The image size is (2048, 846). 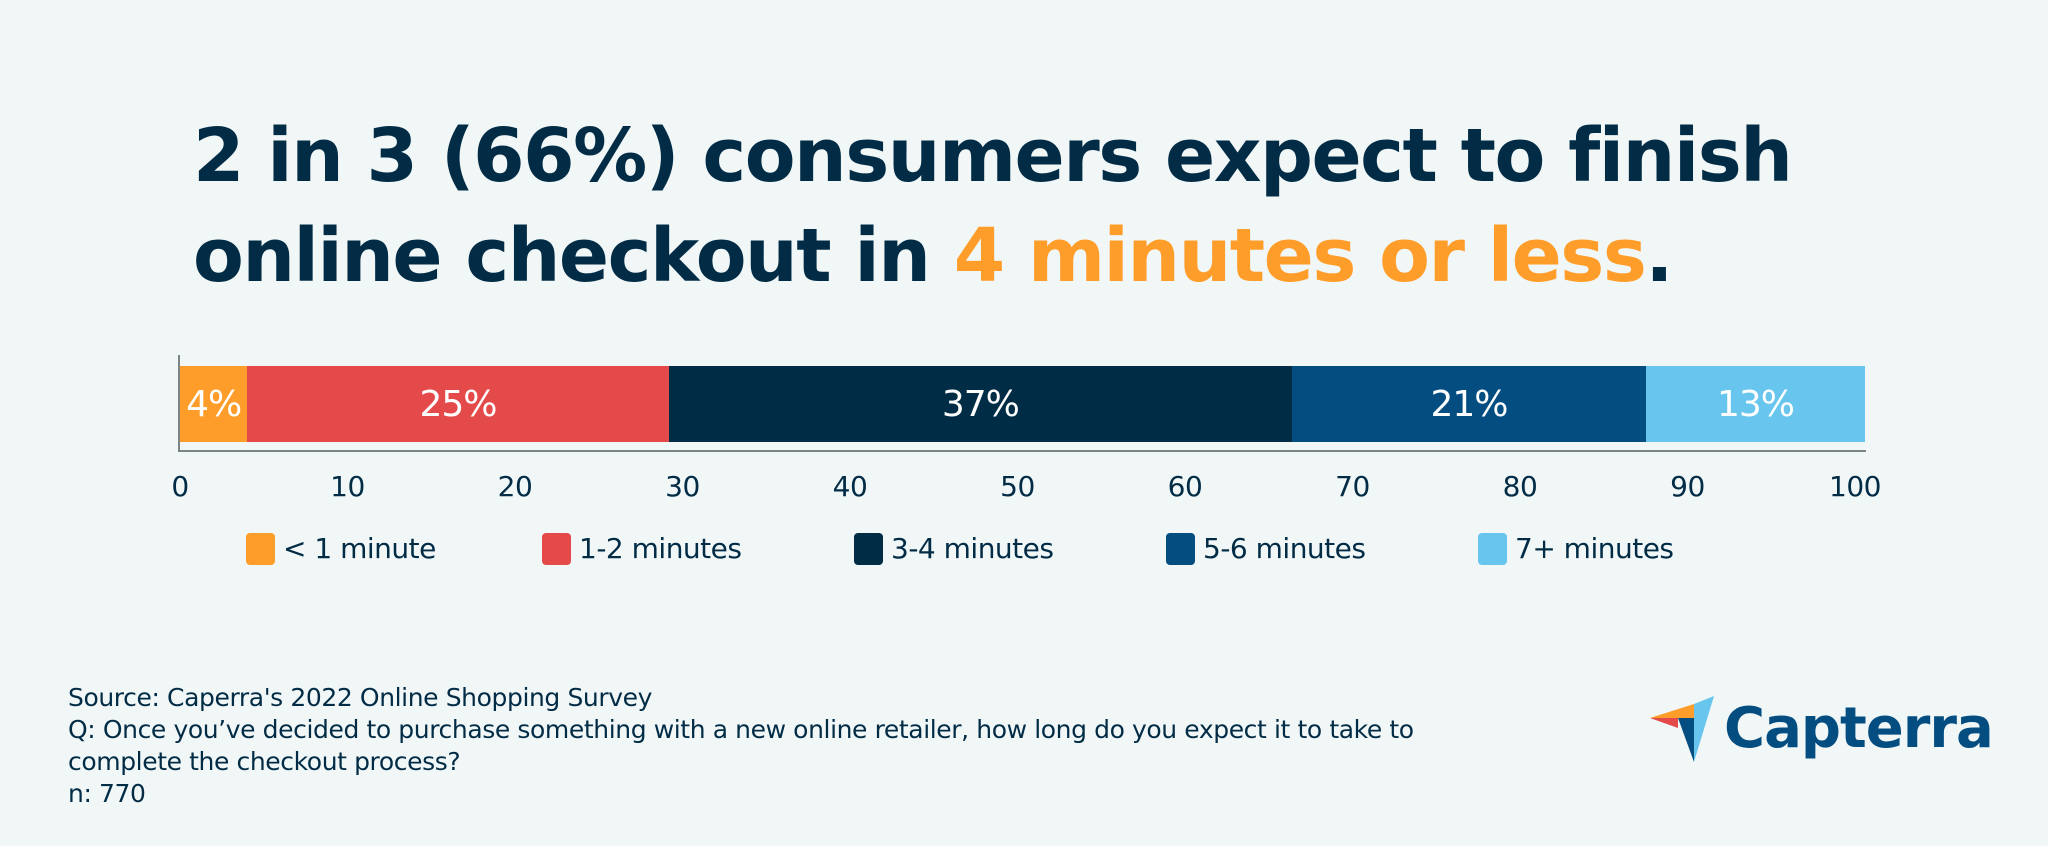 I want to click on legend-item: 3-4 minutes, so click(x=954, y=548).